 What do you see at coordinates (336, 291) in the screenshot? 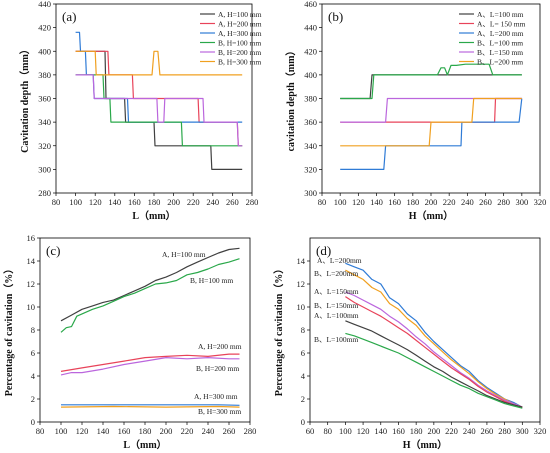
I see `annotation: A、L=150mm` at bounding box center [336, 291].